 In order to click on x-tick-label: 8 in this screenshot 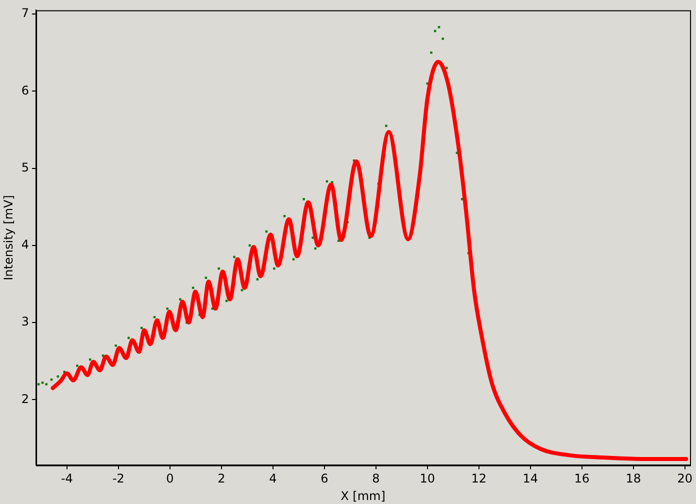, I will do `click(376, 479)`.